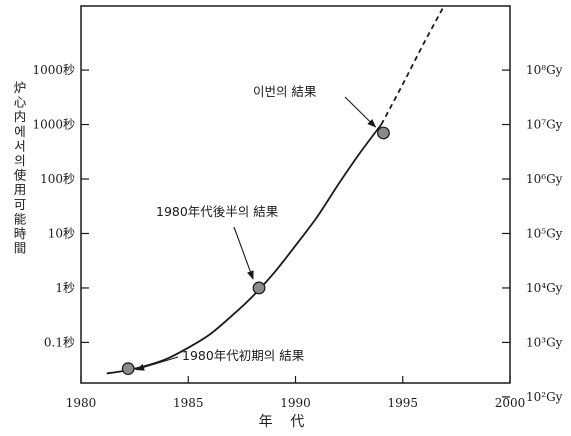 This screenshot has width=571, height=436. Describe the element at coordinates (544, 233) in the screenshot. I see `y-right-tick-label: 10⁵Gy` at that location.